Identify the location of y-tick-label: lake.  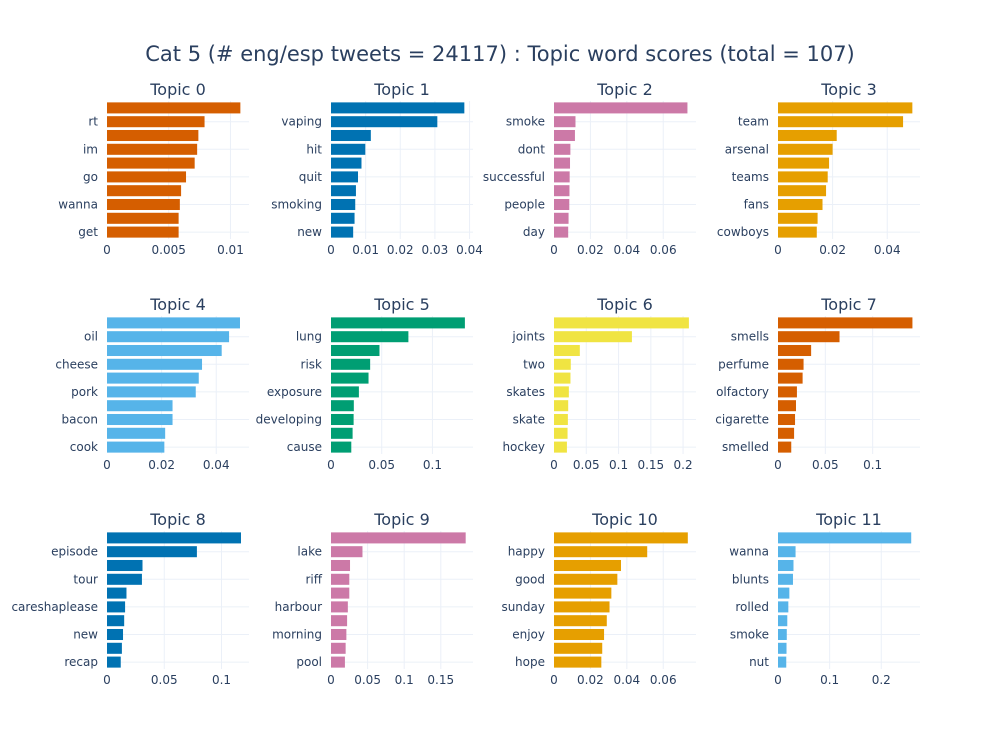
(309, 552).